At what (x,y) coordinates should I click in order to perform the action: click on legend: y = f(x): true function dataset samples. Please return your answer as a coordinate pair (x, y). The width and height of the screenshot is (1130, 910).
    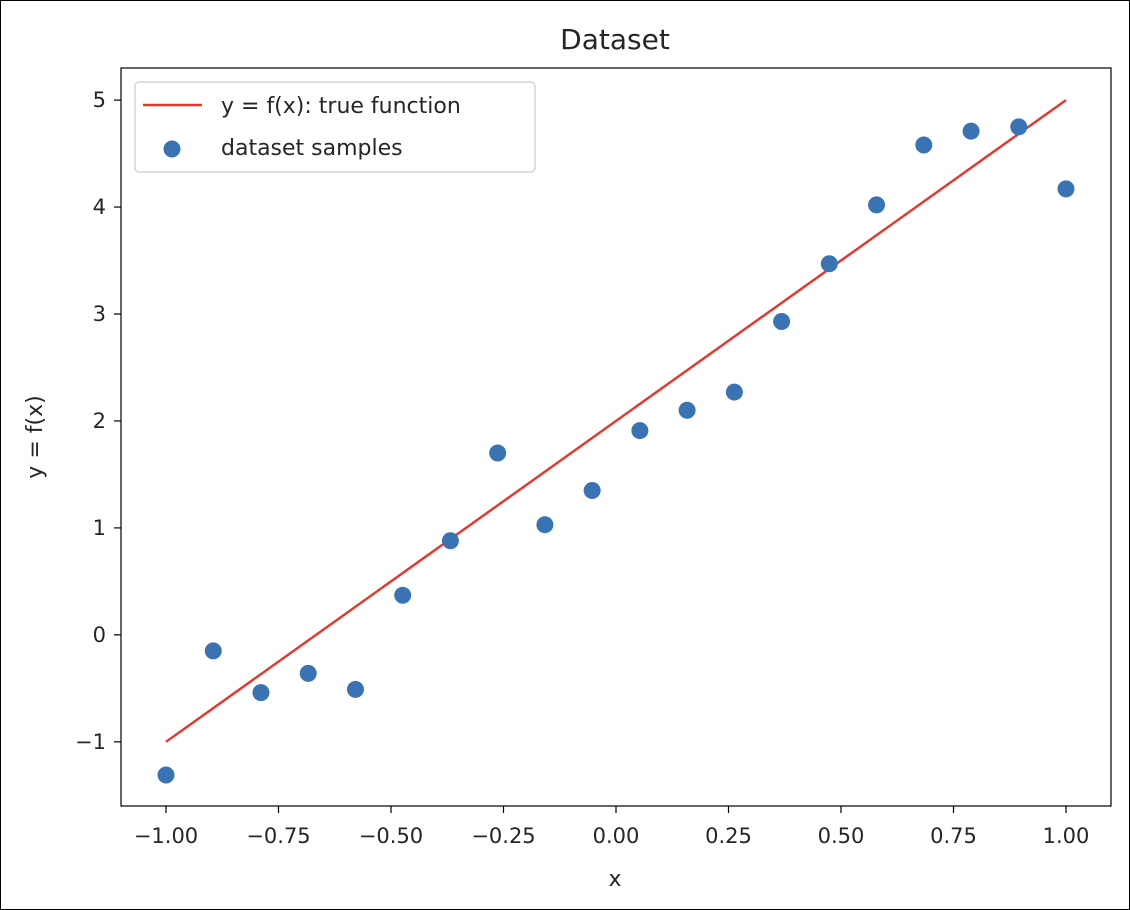
    Looking at the image, I should click on (335, 127).